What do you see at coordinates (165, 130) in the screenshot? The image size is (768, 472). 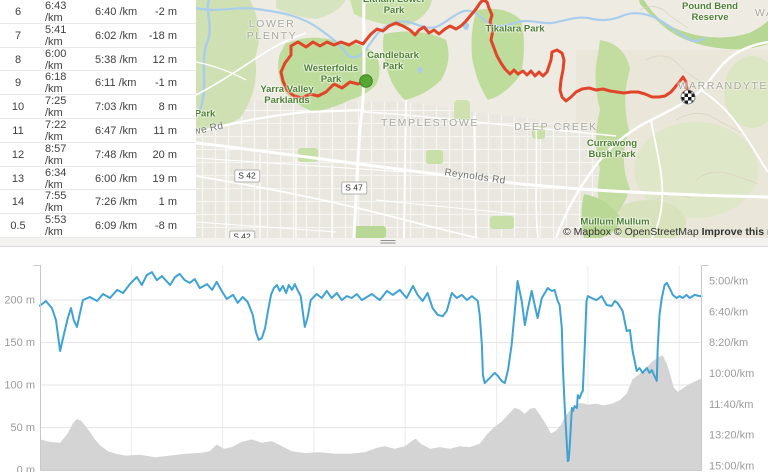 I see `split-elevation: 11 m` at bounding box center [165, 130].